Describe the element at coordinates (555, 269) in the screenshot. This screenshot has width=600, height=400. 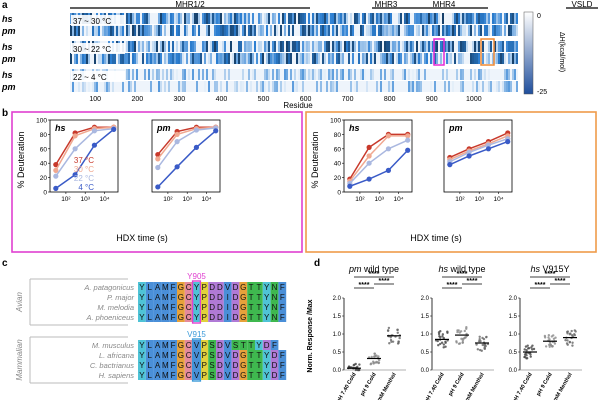
I see `plot-title-rest: V915Y` at that location.